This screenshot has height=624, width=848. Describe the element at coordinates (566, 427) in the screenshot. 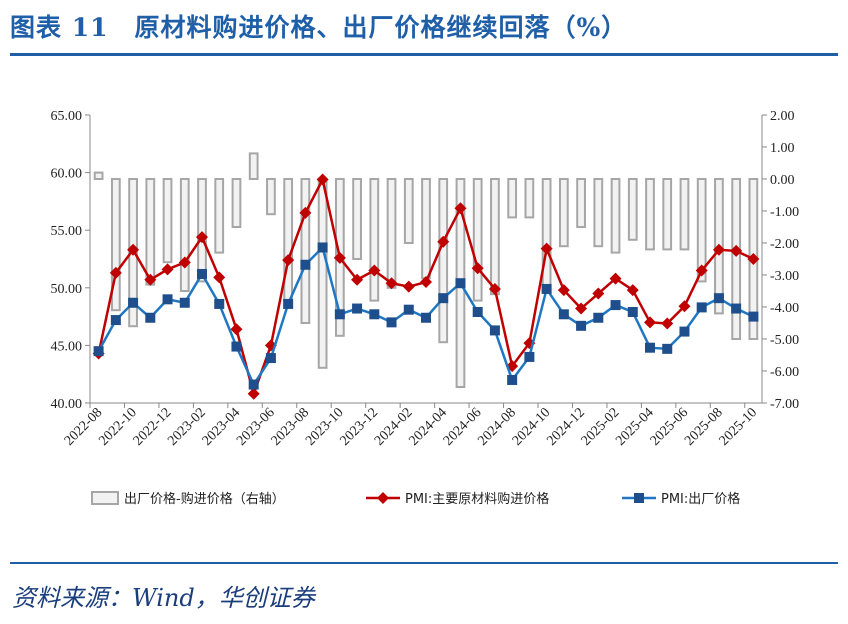

I see `x-tick-label: 2024-12` at that location.